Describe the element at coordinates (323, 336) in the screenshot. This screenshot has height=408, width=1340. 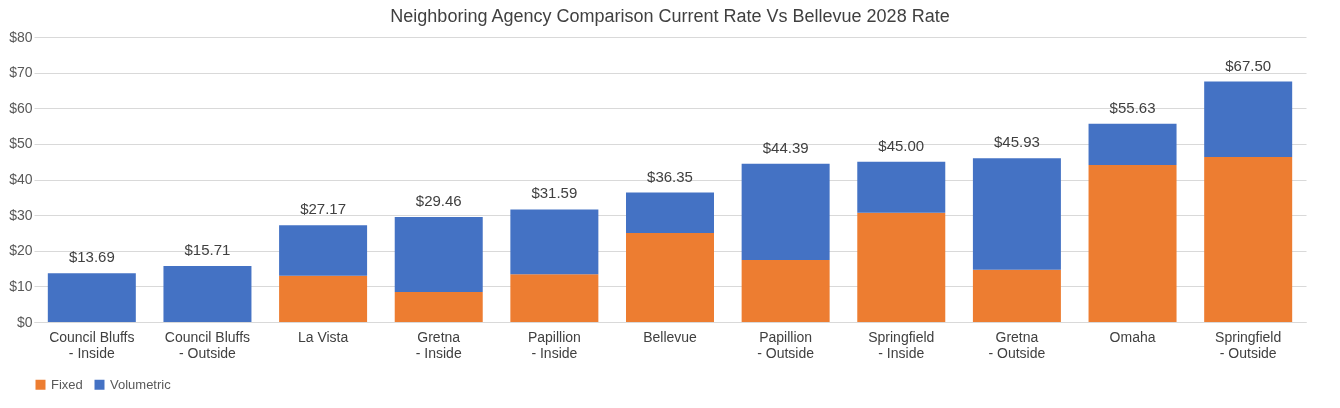
I see `x-tick-label: La Vista` at that location.